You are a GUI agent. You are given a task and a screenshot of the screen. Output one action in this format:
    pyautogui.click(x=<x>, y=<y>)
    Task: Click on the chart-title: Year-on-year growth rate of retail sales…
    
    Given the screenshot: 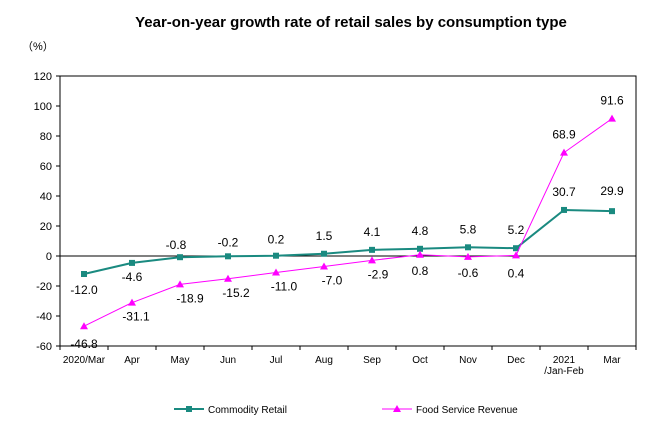 What is the action you would take?
    pyautogui.click(x=351, y=22)
    